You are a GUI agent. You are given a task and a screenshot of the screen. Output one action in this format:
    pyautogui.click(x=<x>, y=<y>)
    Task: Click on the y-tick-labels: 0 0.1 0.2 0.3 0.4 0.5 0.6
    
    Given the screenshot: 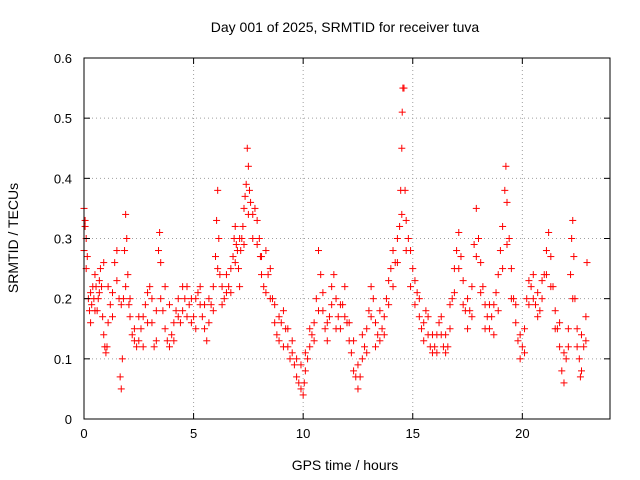 What is the action you would take?
    pyautogui.click(x=63, y=239)
    